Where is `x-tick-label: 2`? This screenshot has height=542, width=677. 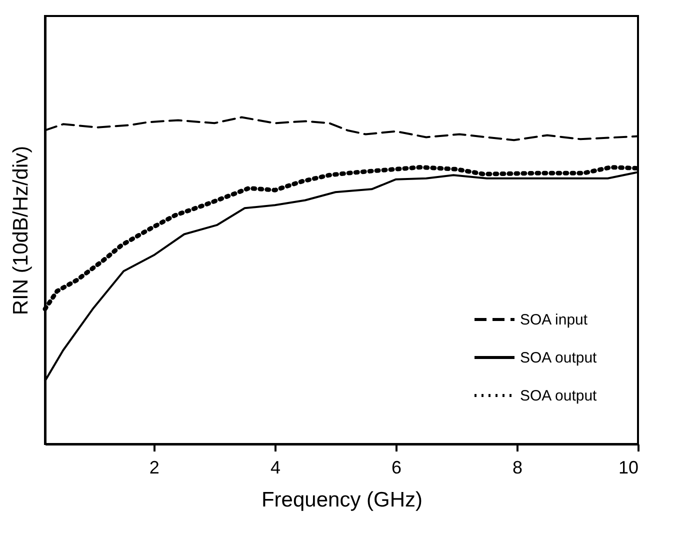 x-tick-label: 2 is located at coordinates (154, 468).